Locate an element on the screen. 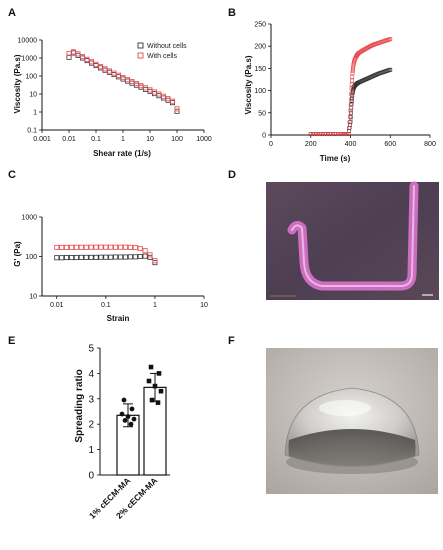 The height and width of the screenshot is (550, 443). chart-a-legend: Without cells With cells is located at coordinates (162, 51).